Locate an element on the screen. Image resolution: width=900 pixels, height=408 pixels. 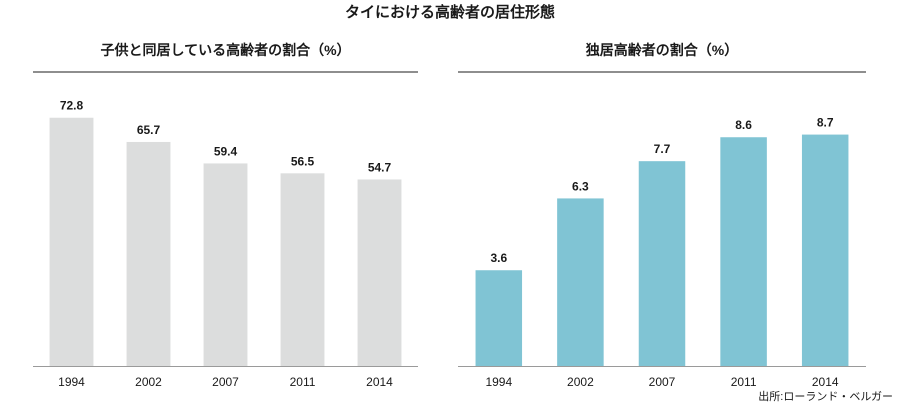
bar-value-label: 59.4 is located at coordinates (226, 151).